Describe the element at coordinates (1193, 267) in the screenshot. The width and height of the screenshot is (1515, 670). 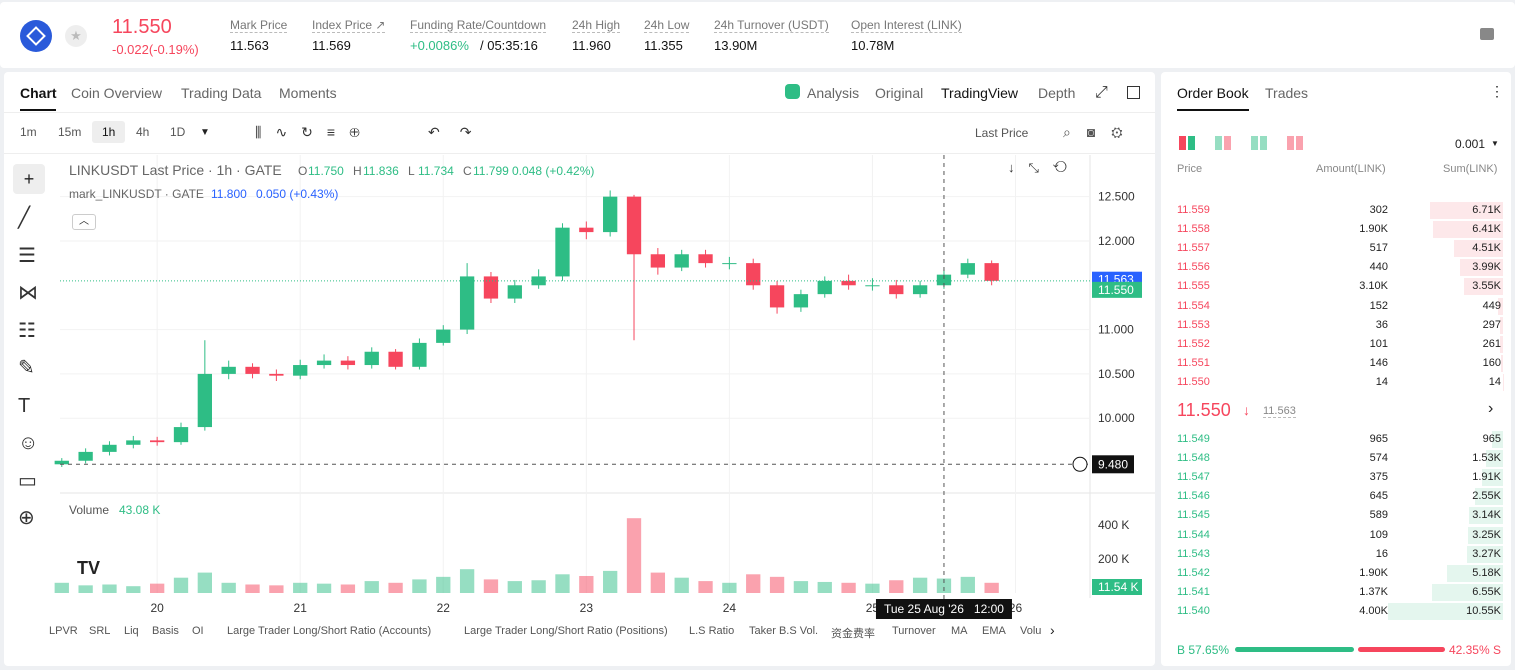
I see `ob-price: 11.556` at that location.